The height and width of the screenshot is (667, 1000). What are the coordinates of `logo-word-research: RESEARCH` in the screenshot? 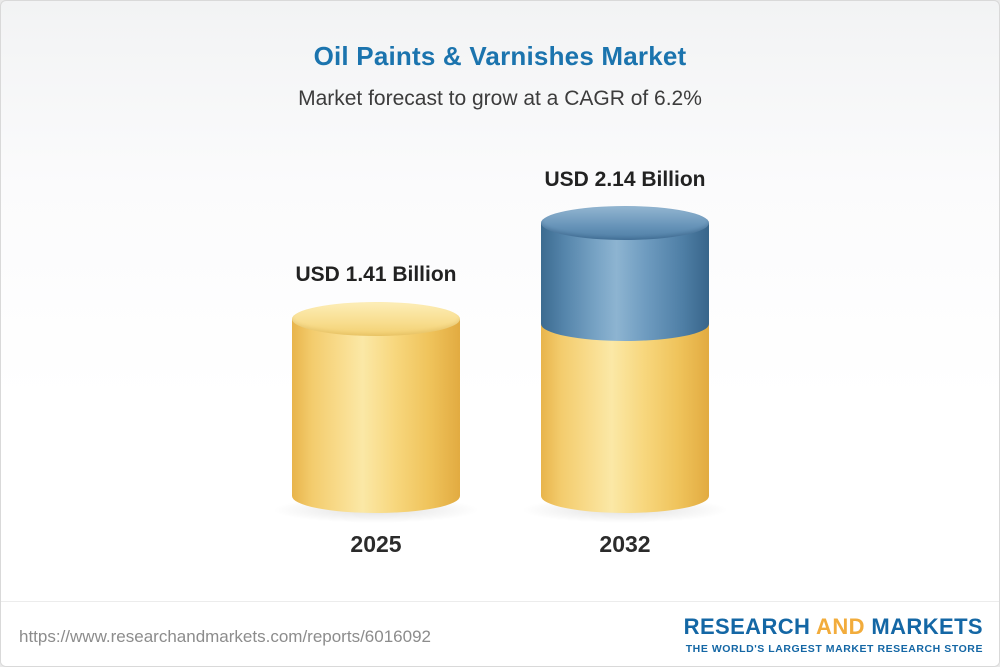 It's located at (747, 626).